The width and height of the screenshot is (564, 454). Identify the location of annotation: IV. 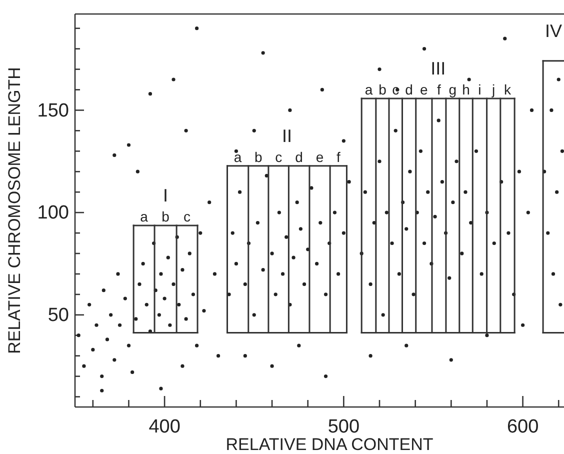
(553, 30).